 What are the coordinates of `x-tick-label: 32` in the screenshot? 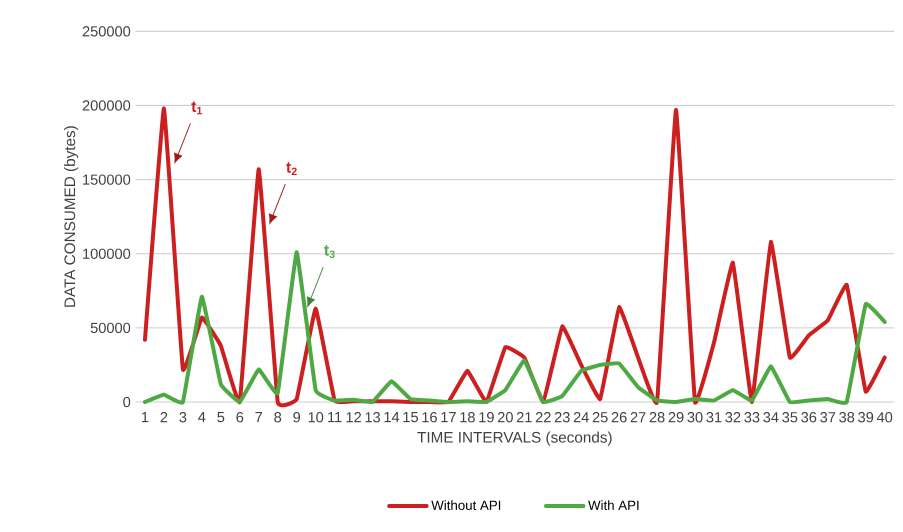 It's located at (732, 417).